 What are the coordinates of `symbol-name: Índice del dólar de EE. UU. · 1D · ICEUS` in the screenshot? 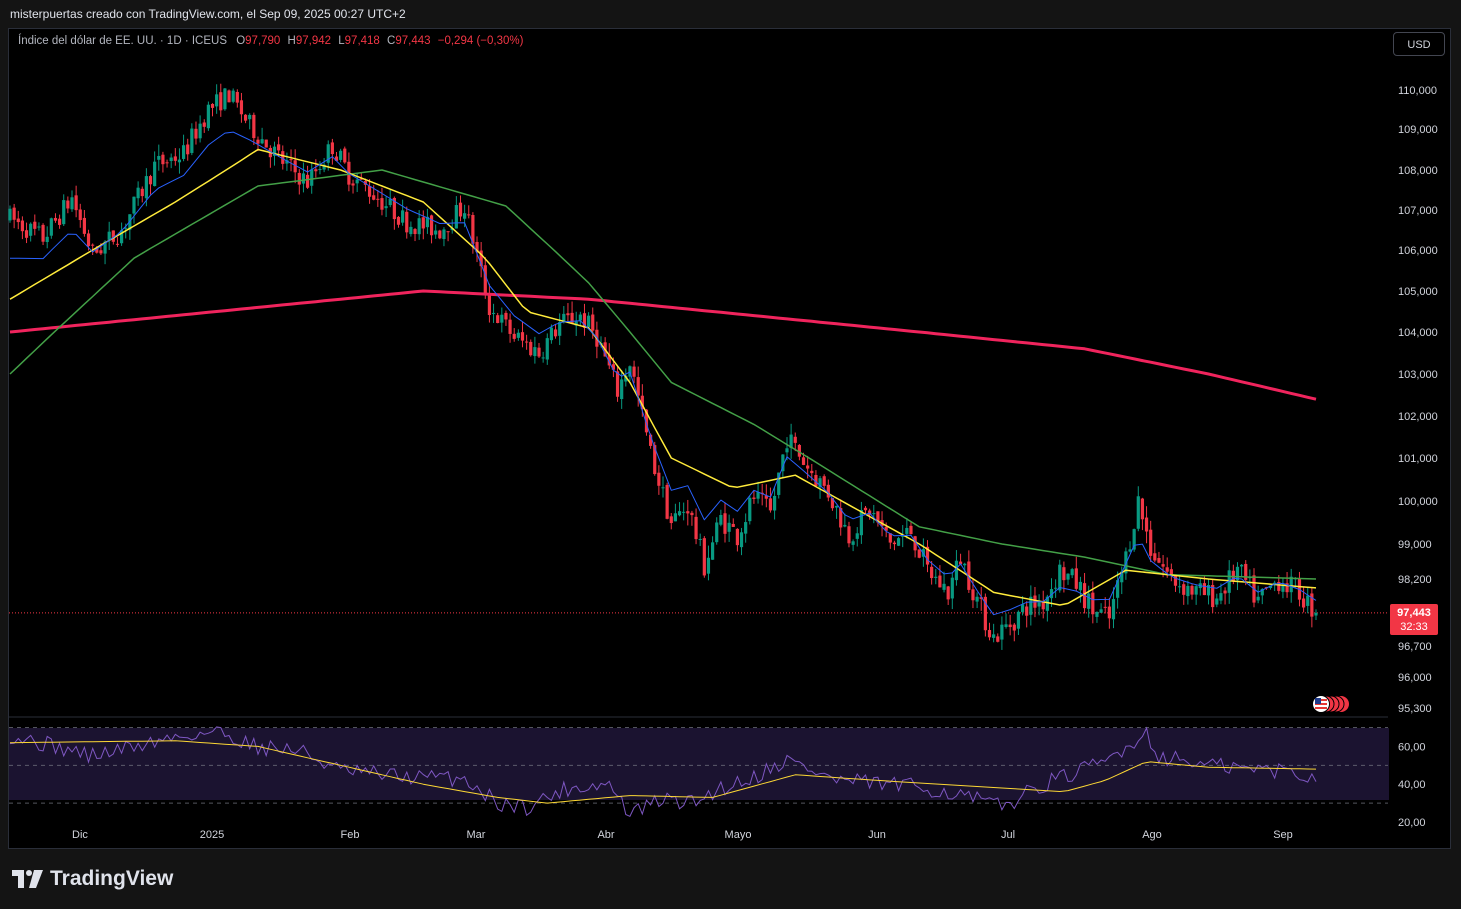 It's located at (122, 41).